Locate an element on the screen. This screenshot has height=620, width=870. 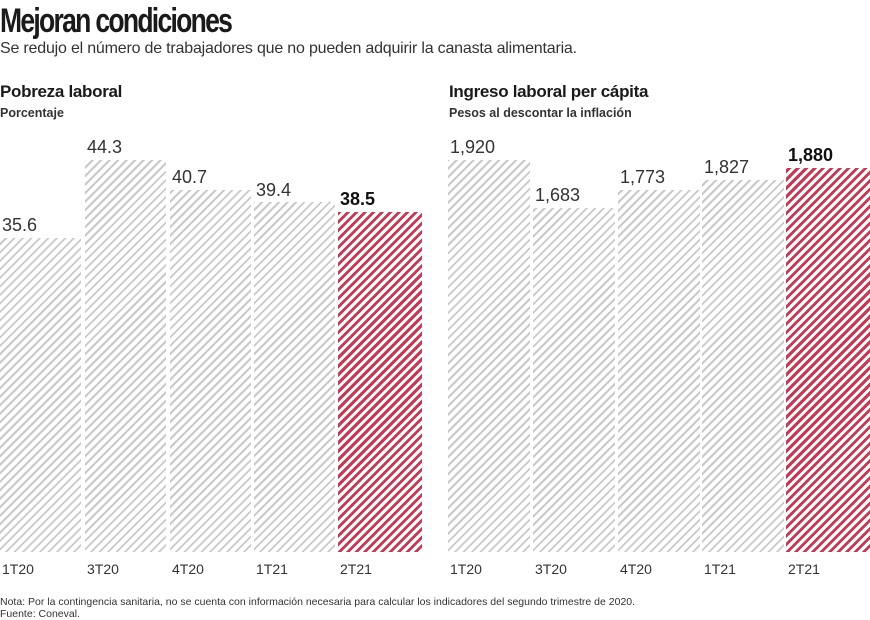
footnote-source: Fuente: Coneval. is located at coordinates (40, 614).